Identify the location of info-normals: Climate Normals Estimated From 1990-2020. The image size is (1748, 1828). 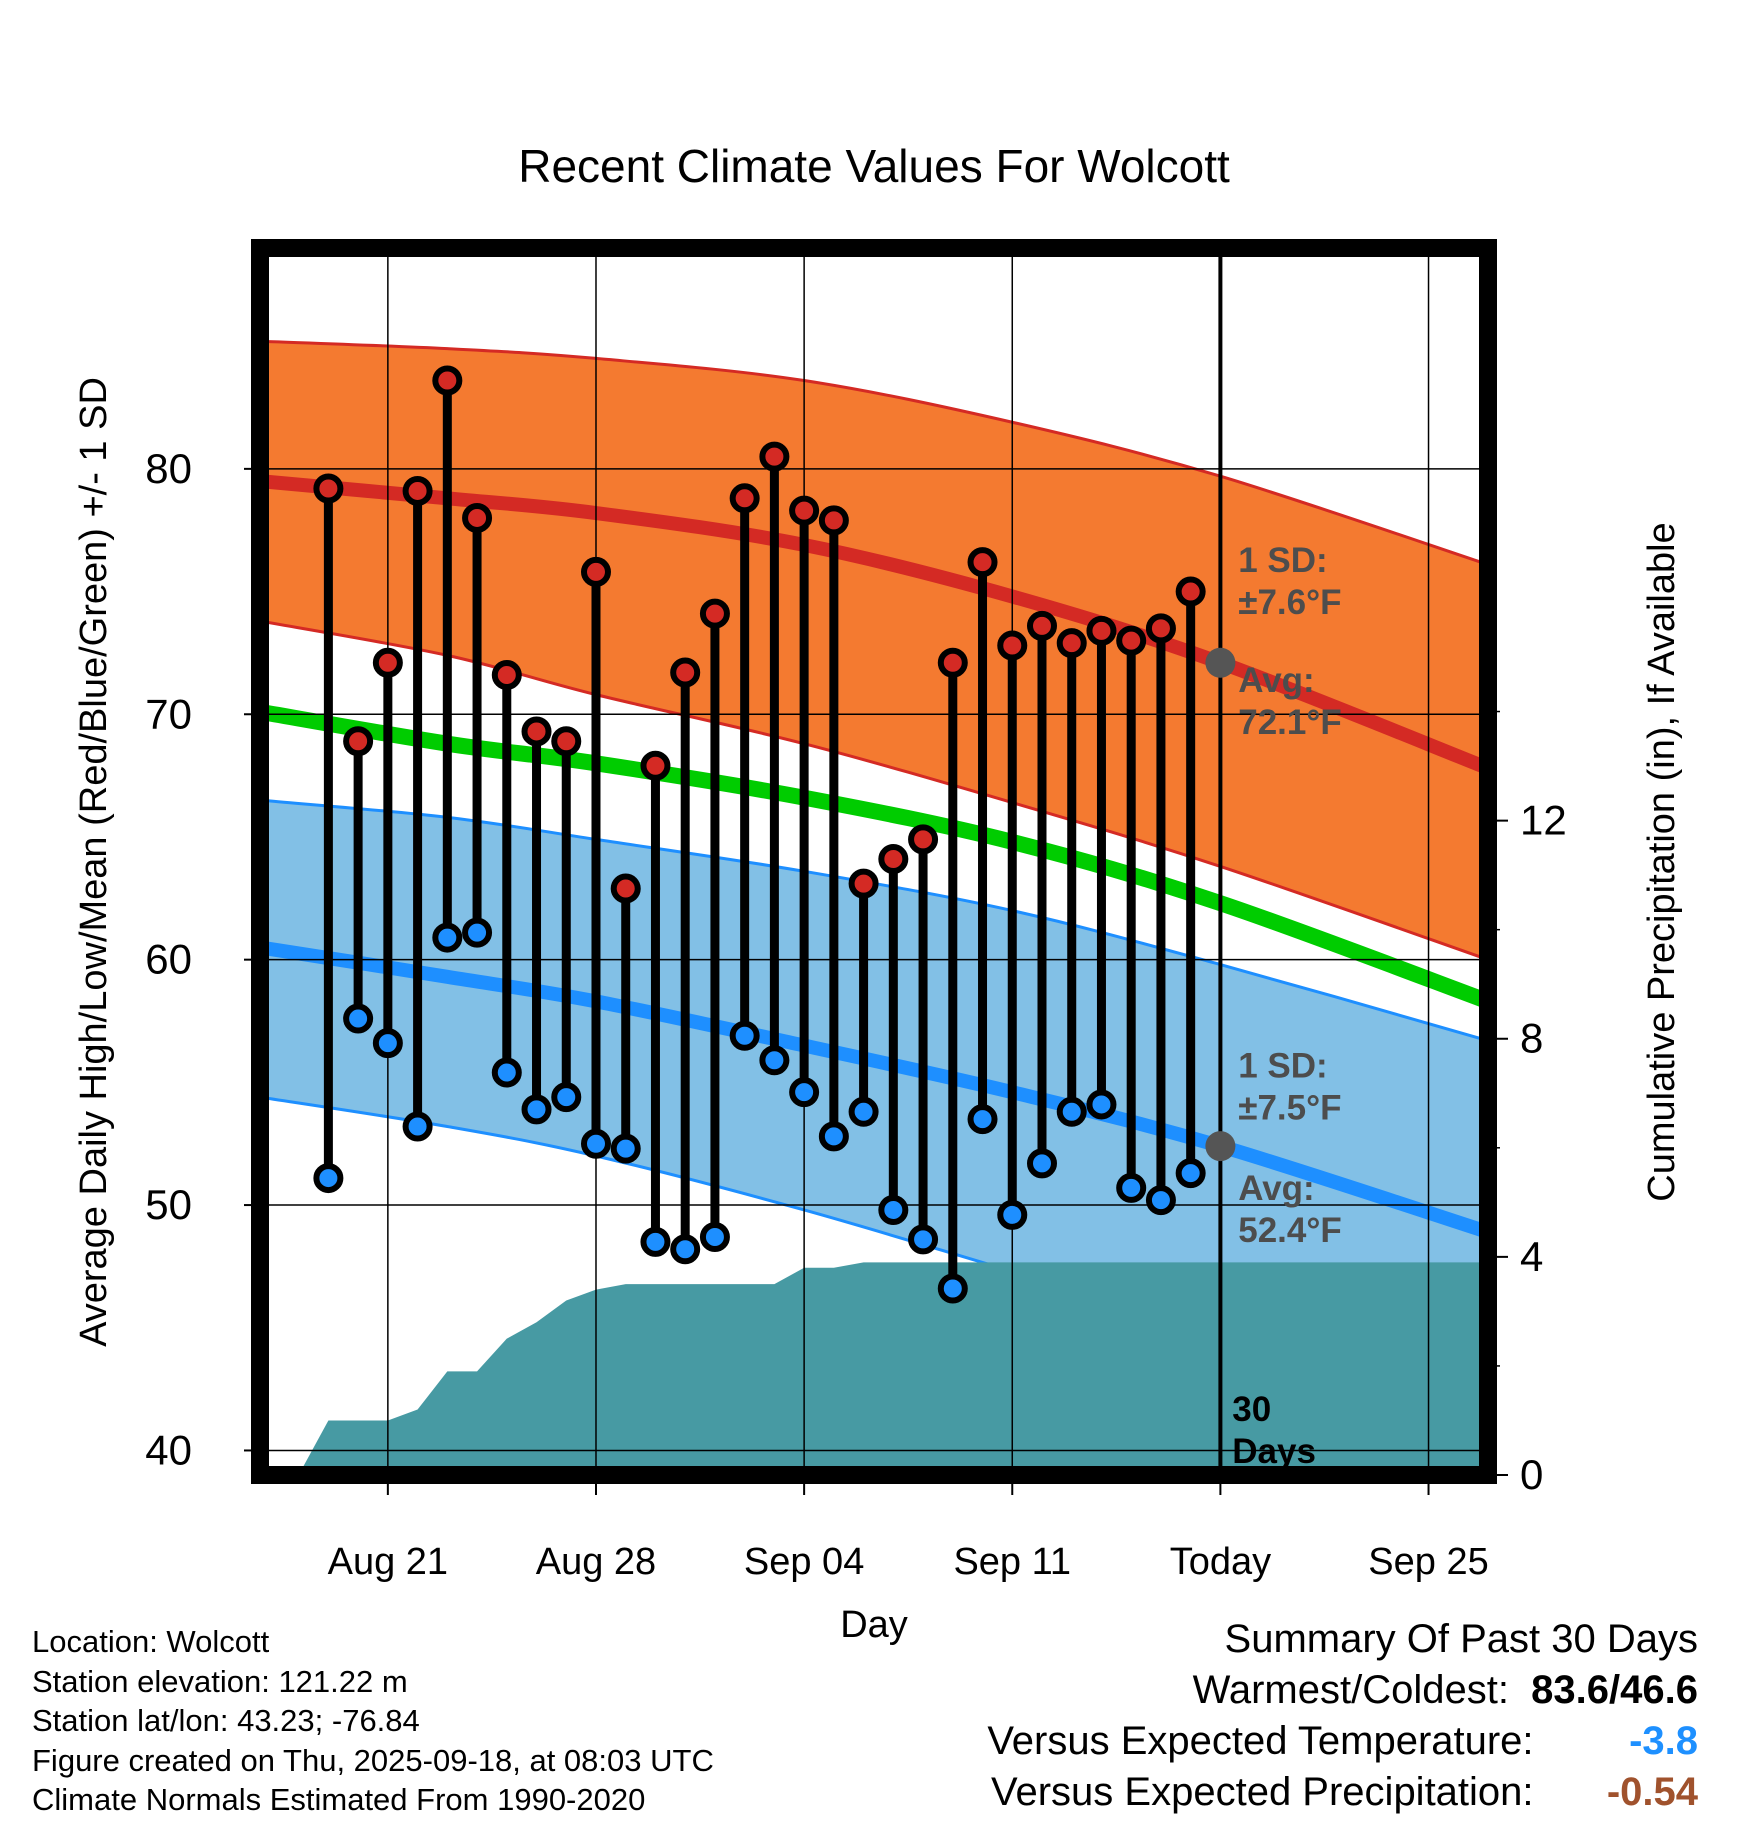
(339, 1799).